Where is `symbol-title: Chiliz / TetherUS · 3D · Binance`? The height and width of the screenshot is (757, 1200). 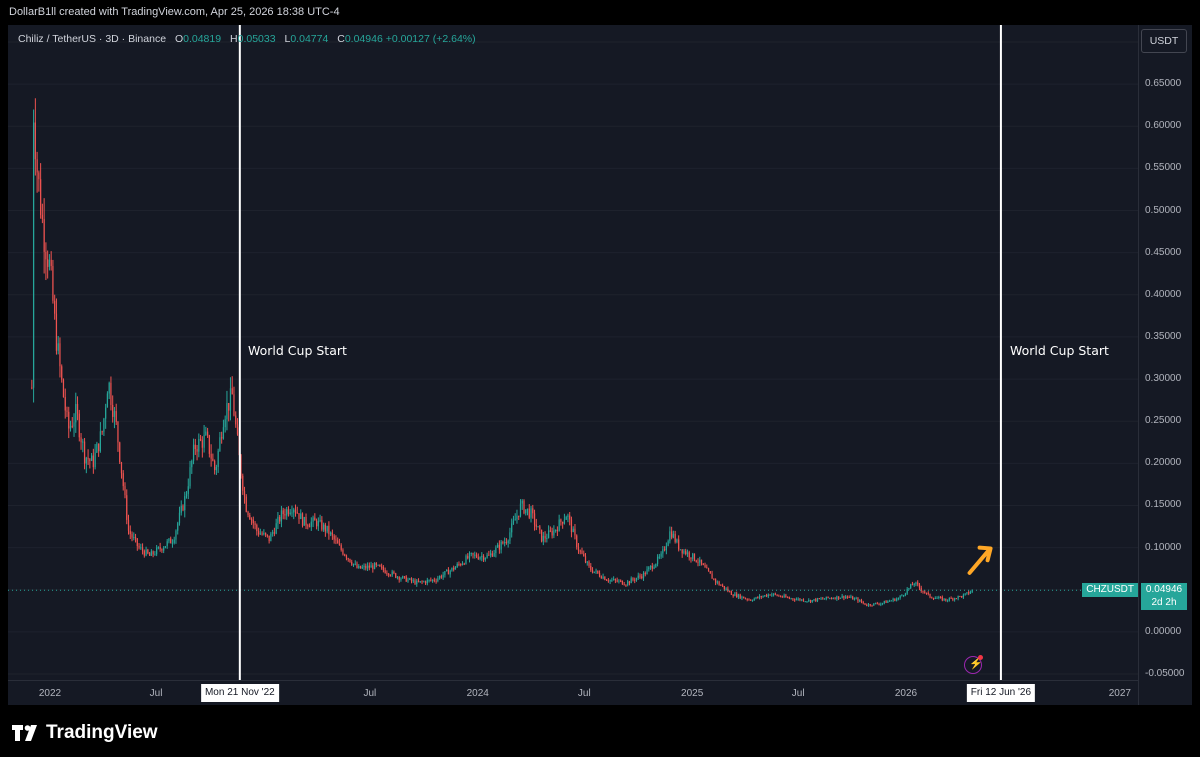
symbol-title: Chiliz / TetherUS · 3D · Binance is located at coordinates (92, 39).